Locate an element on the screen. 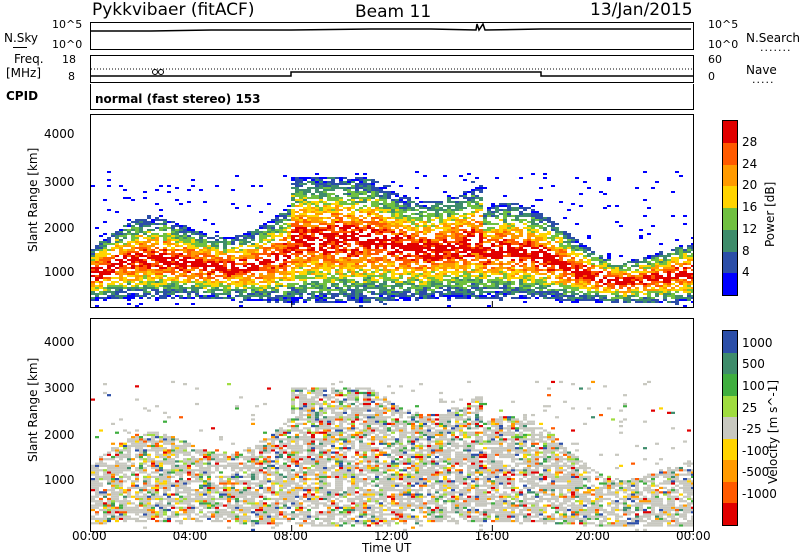  colorbar-tick-label: 16 is located at coordinates (749, 207).